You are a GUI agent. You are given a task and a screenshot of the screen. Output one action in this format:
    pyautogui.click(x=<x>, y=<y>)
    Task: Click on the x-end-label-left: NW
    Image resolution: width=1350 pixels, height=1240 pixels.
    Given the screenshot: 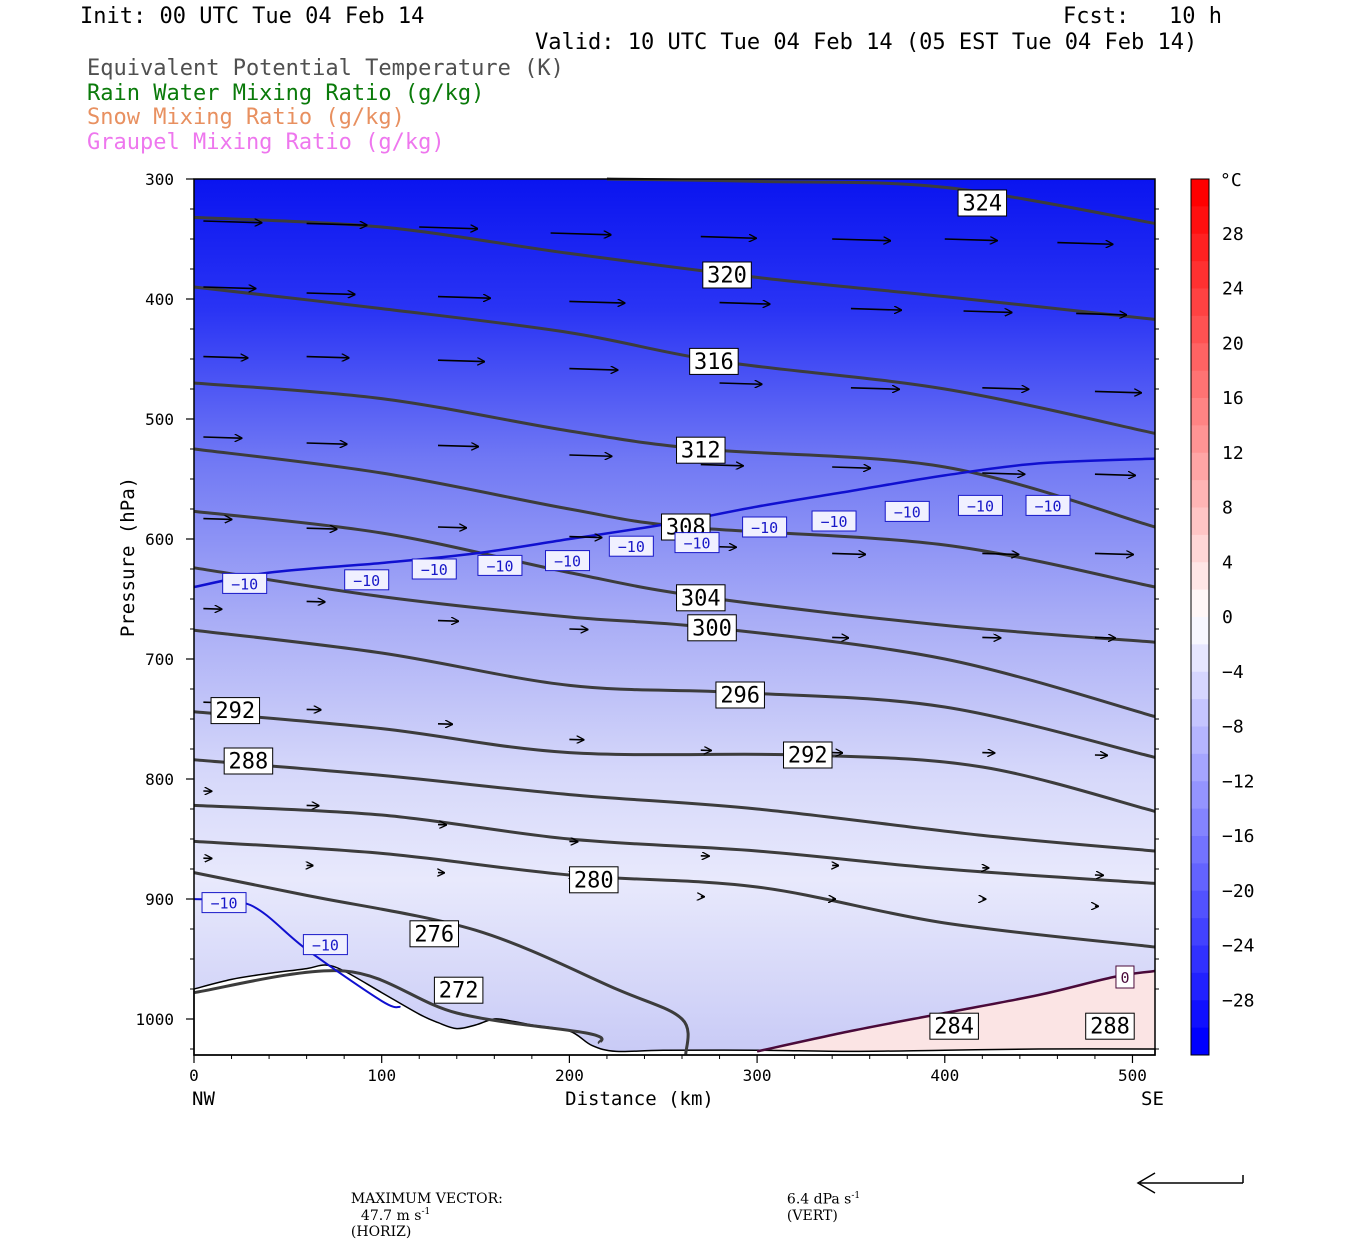 What is the action you would take?
    pyautogui.click(x=203, y=1099)
    